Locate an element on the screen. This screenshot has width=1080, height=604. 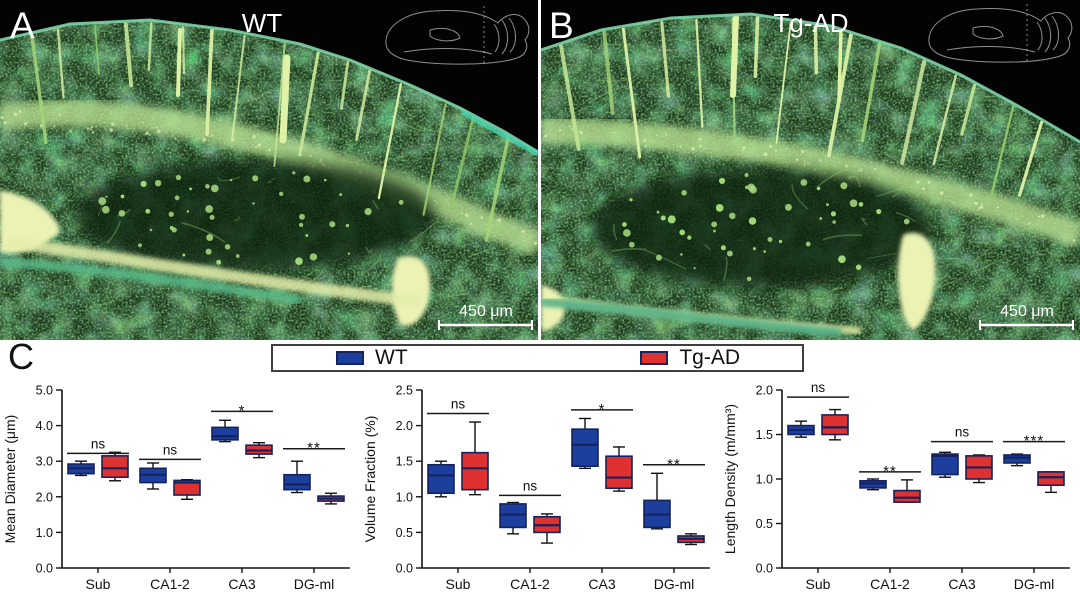
panel-a-scale-bar: 450 μm is located at coordinates (485, 316).